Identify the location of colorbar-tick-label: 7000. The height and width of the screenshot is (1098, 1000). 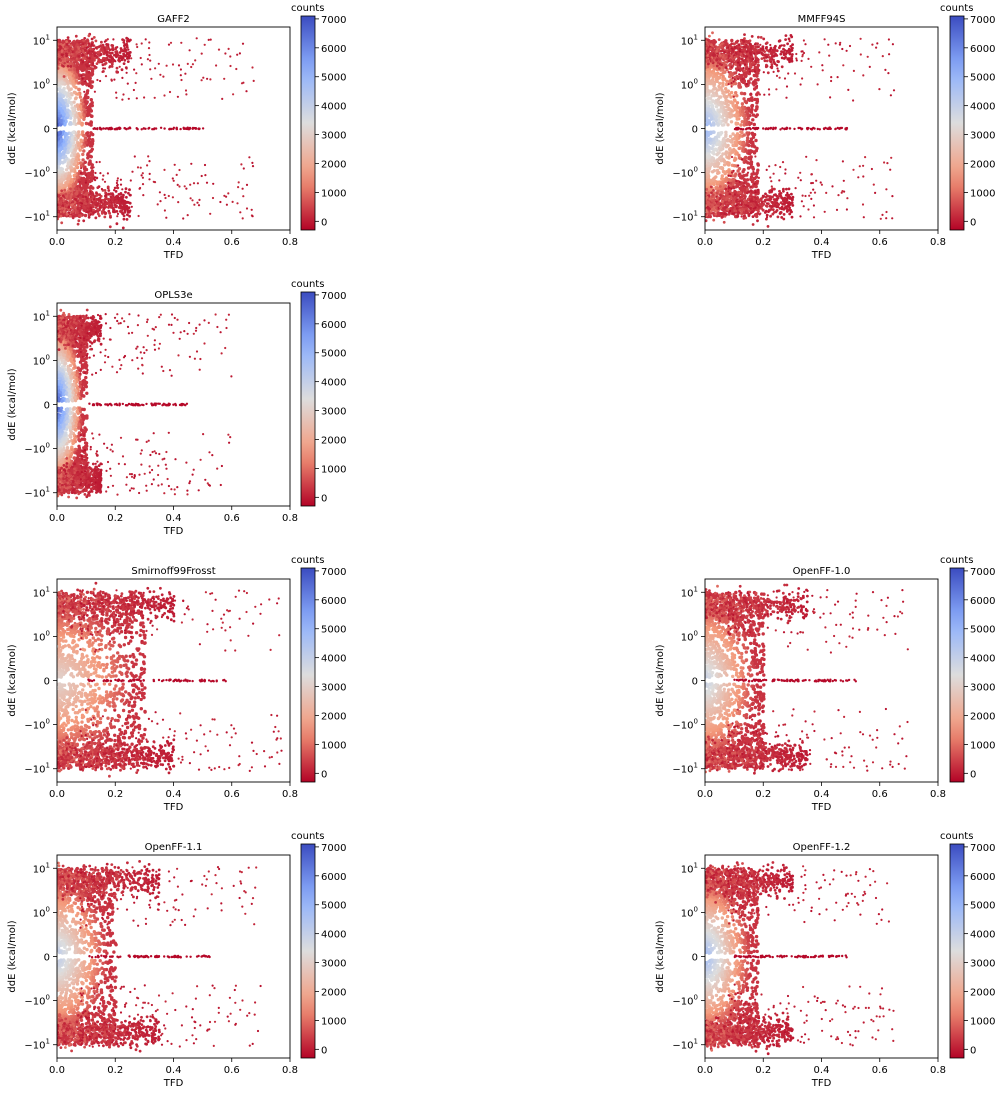
(333, 20).